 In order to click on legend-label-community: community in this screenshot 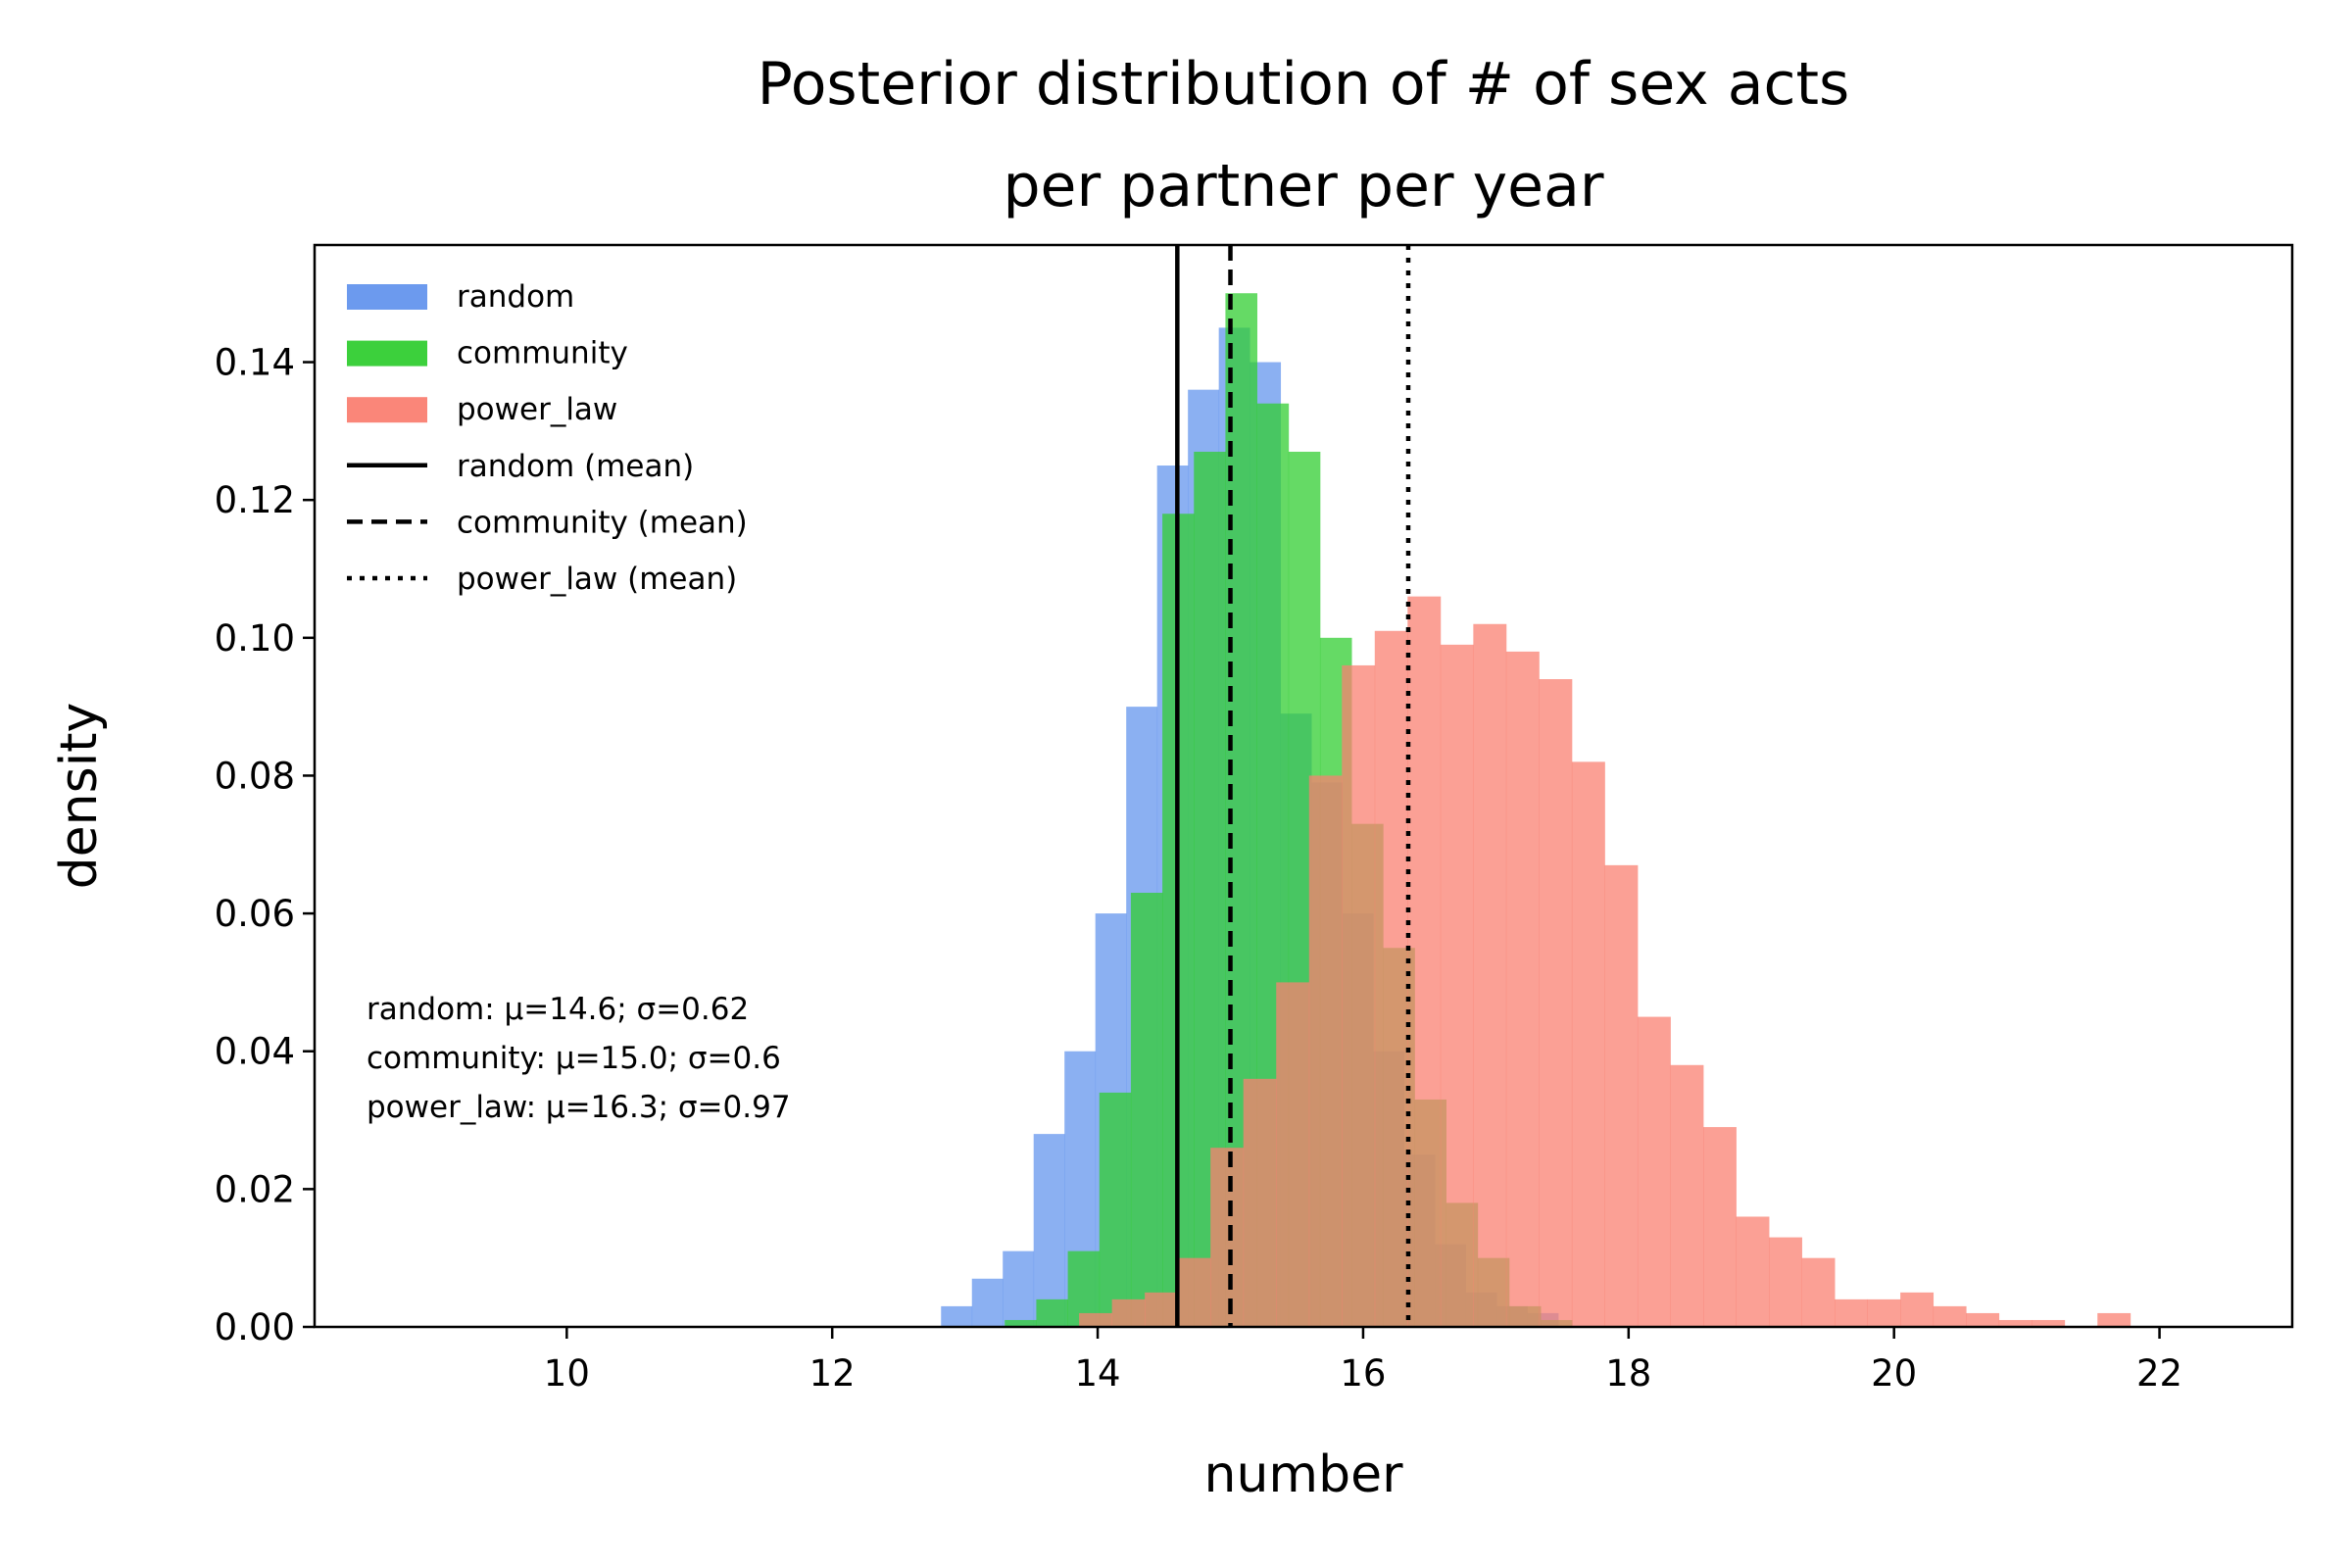, I will do `click(542, 353)`.